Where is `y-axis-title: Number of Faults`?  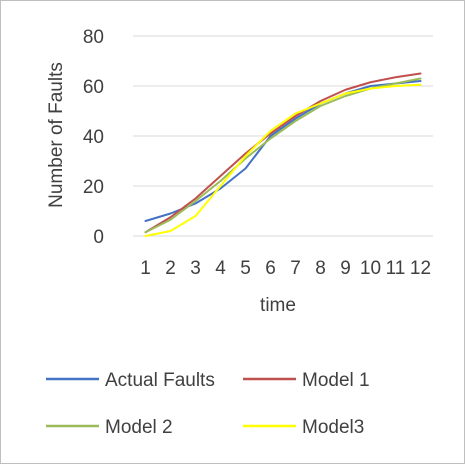 y-axis-title: Number of Faults is located at coordinates (56, 135).